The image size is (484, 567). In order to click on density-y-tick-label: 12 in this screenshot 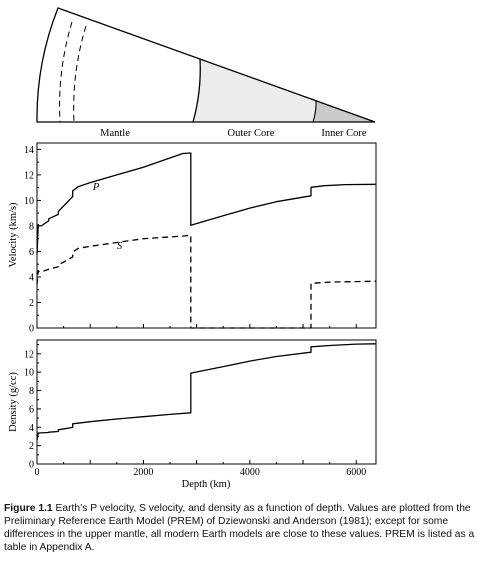, I will do `click(29, 354)`.